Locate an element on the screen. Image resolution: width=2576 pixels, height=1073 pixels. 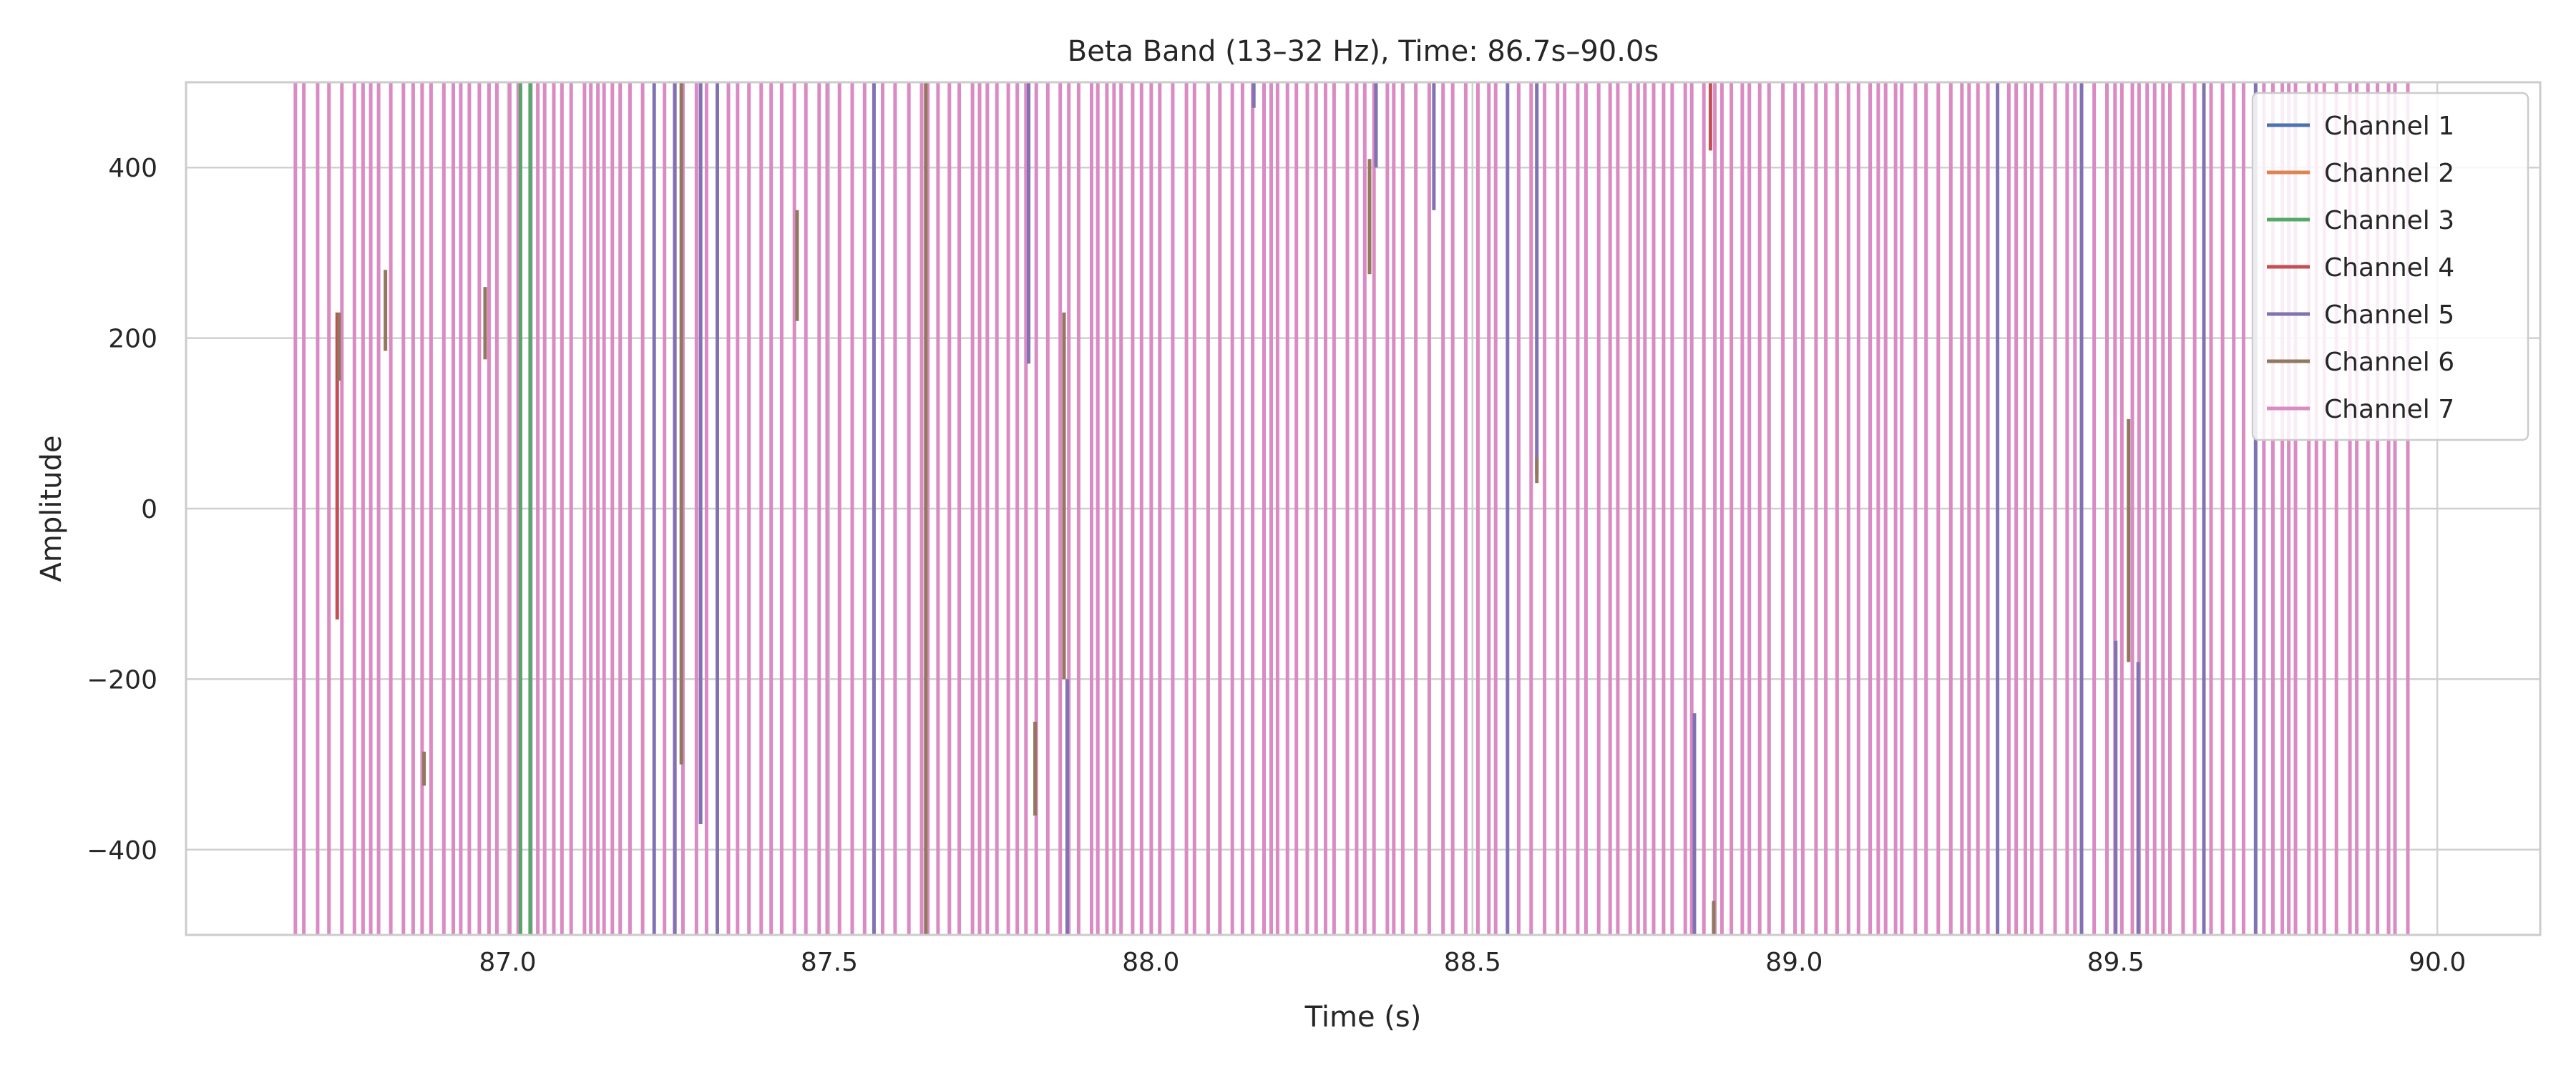
y-tick-label: 200 is located at coordinates (132, 339).